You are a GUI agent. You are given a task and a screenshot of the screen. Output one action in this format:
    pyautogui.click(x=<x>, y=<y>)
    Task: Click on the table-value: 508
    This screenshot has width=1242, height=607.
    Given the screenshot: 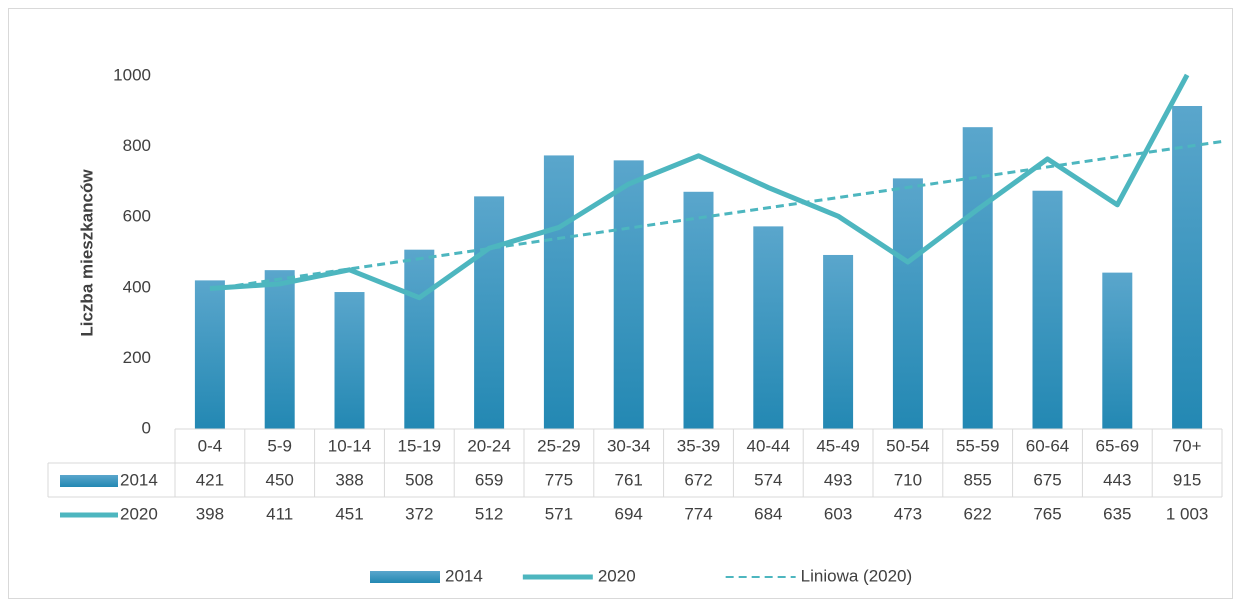 What is the action you would take?
    pyautogui.click(x=419, y=479)
    